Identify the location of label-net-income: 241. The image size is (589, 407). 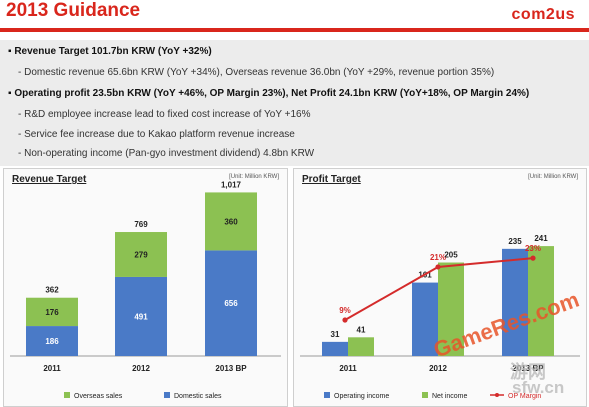
(541, 238).